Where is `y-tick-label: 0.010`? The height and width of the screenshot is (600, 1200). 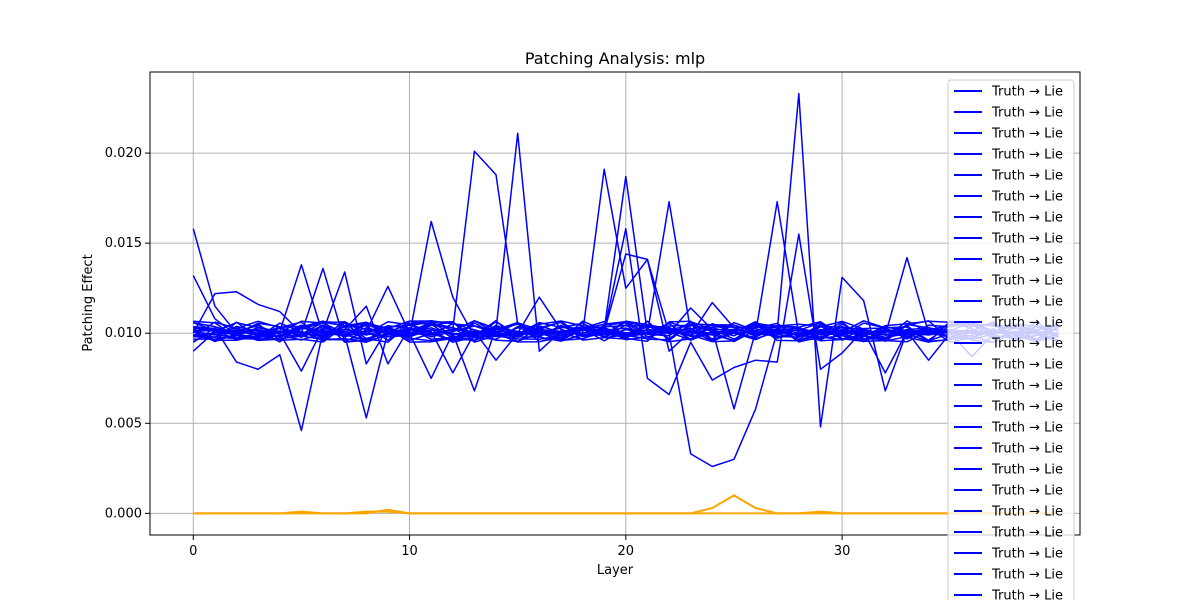
y-tick-label: 0.010 is located at coordinates (123, 333).